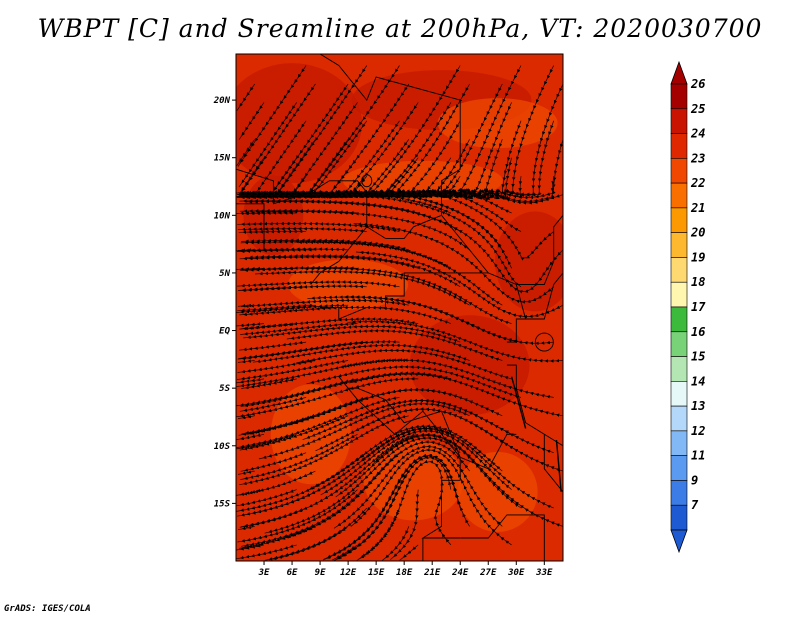 The height and width of the screenshot is (618, 800). What do you see at coordinates (348, 573) in the screenshot?
I see `lon-tick-label: 12E` at bounding box center [348, 573].